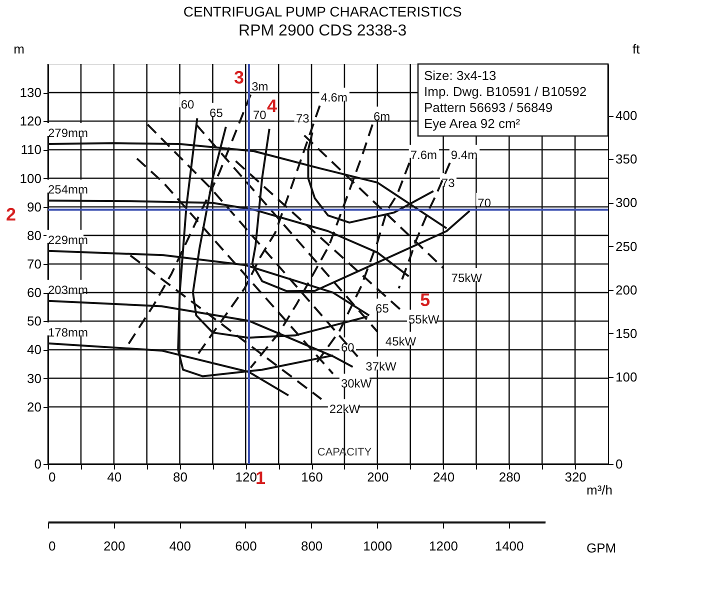 The image size is (720, 593). I want to click on text: 1, so click(261, 478).